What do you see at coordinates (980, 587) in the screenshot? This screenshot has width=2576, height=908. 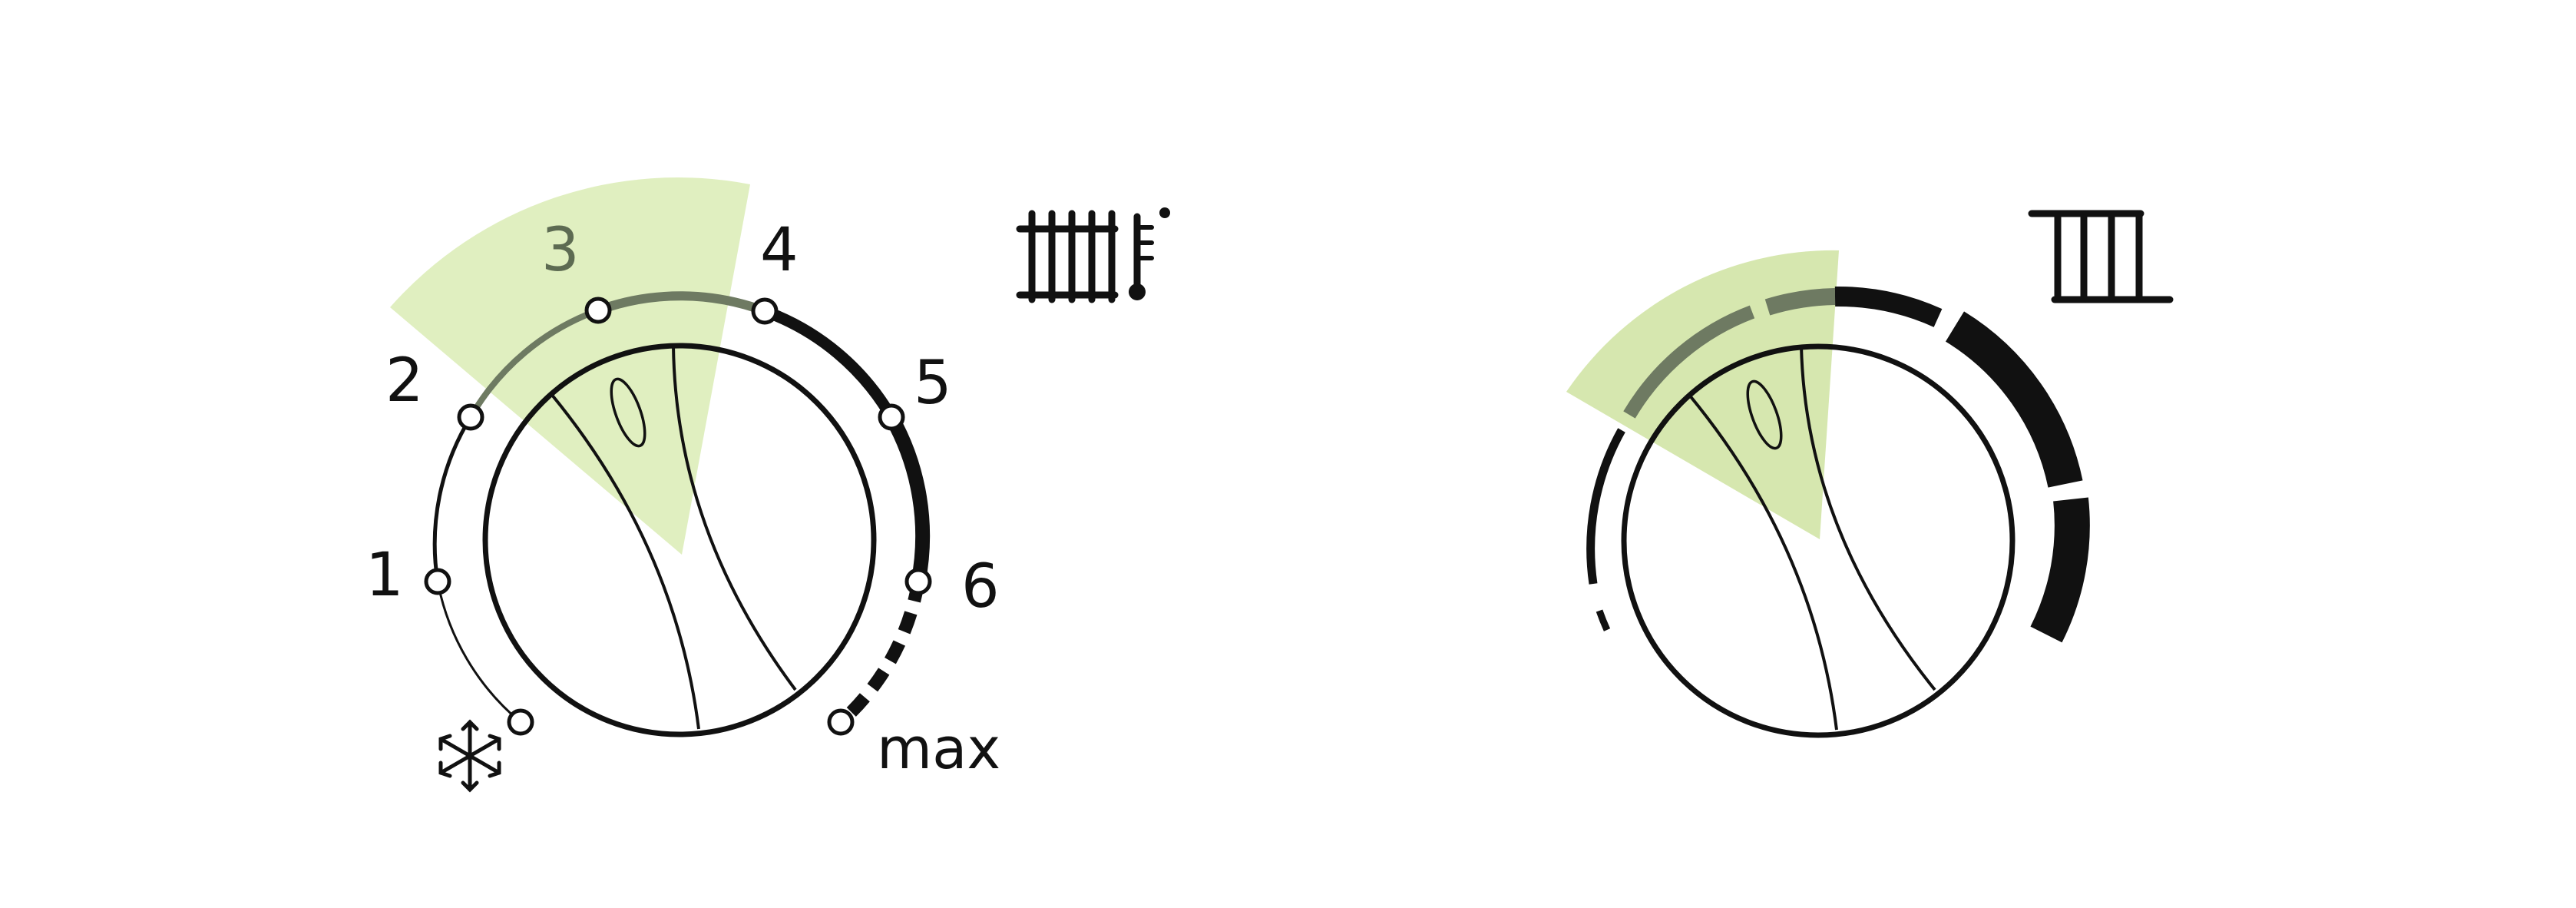 I see `scale-label-6: 6` at bounding box center [980, 587].